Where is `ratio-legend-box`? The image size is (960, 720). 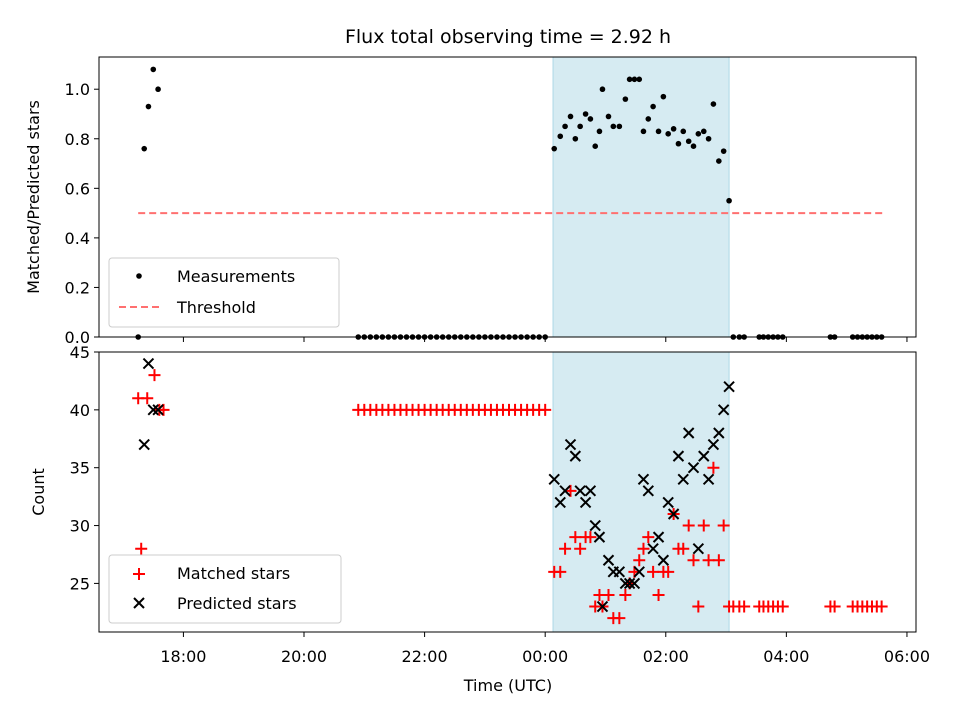 ratio-legend-box is located at coordinates (224, 292).